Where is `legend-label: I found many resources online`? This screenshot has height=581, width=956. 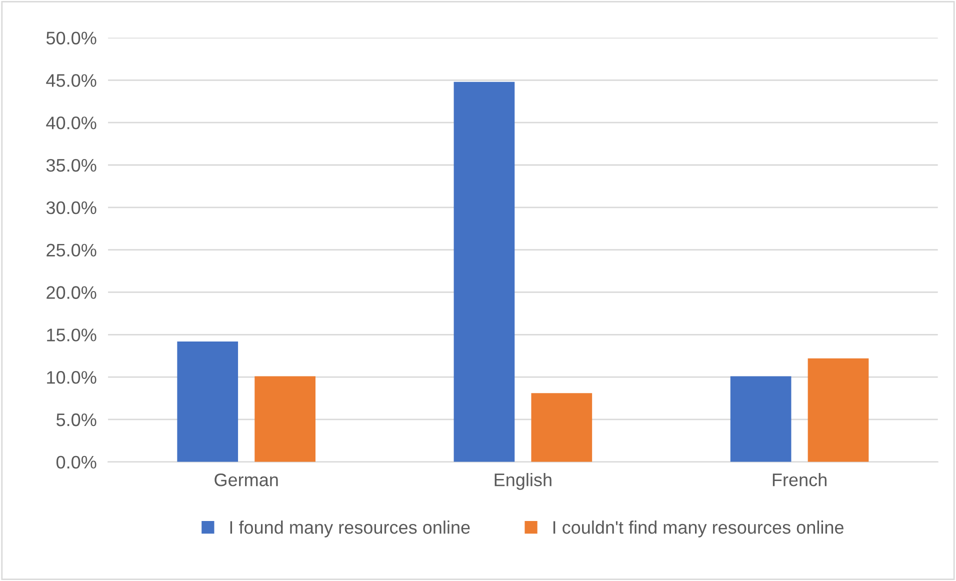
legend-label: I found many resources online is located at coordinates (350, 529).